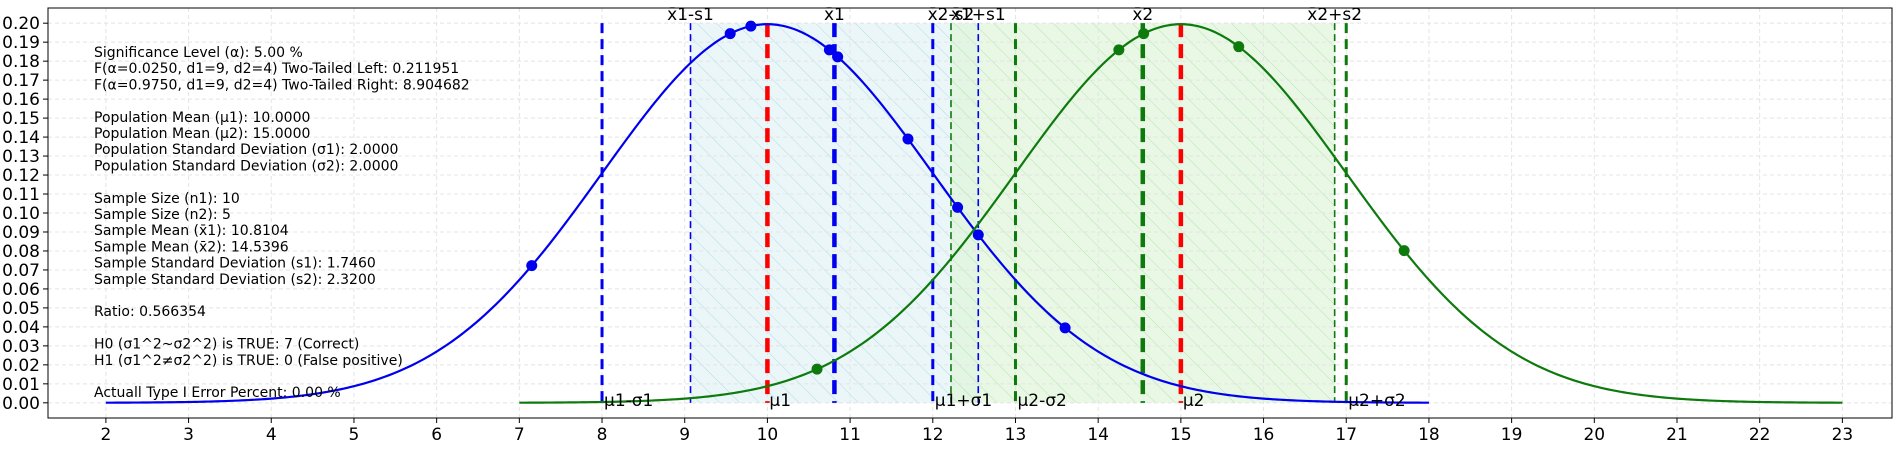 This screenshot has height=458, width=1900. What do you see at coordinates (850, 435) in the screenshot?
I see `x-tick-label: 11` at bounding box center [850, 435].